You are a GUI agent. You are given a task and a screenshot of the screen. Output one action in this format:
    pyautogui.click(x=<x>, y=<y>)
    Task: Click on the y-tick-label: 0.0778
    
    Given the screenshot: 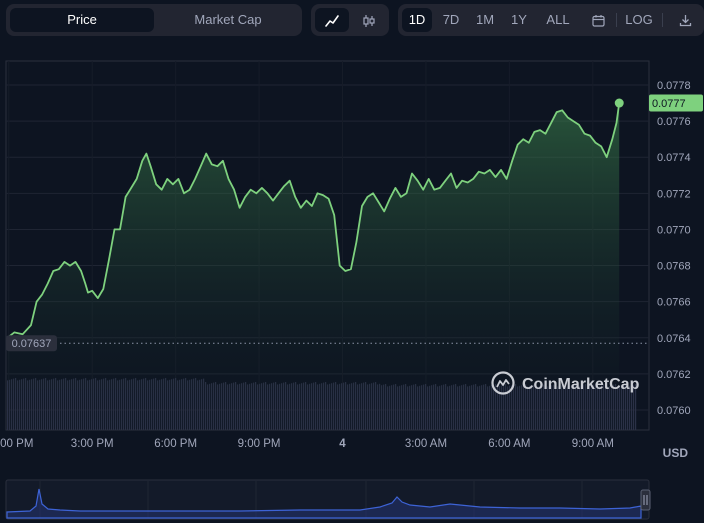 What is the action you would take?
    pyautogui.click(x=674, y=86)
    